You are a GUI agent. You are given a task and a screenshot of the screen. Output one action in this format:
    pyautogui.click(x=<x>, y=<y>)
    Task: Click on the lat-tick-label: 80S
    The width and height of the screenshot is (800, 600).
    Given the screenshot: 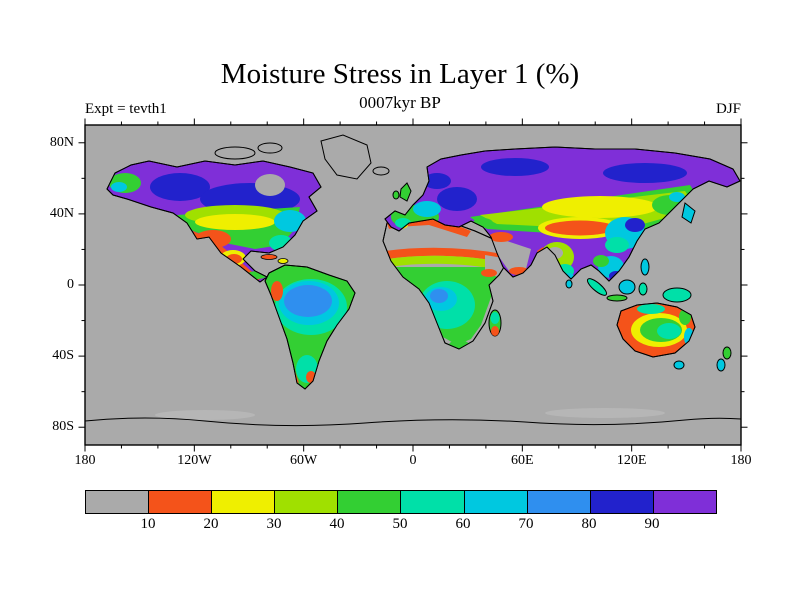 What is the action you would take?
    pyautogui.click(x=63, y=427)
    